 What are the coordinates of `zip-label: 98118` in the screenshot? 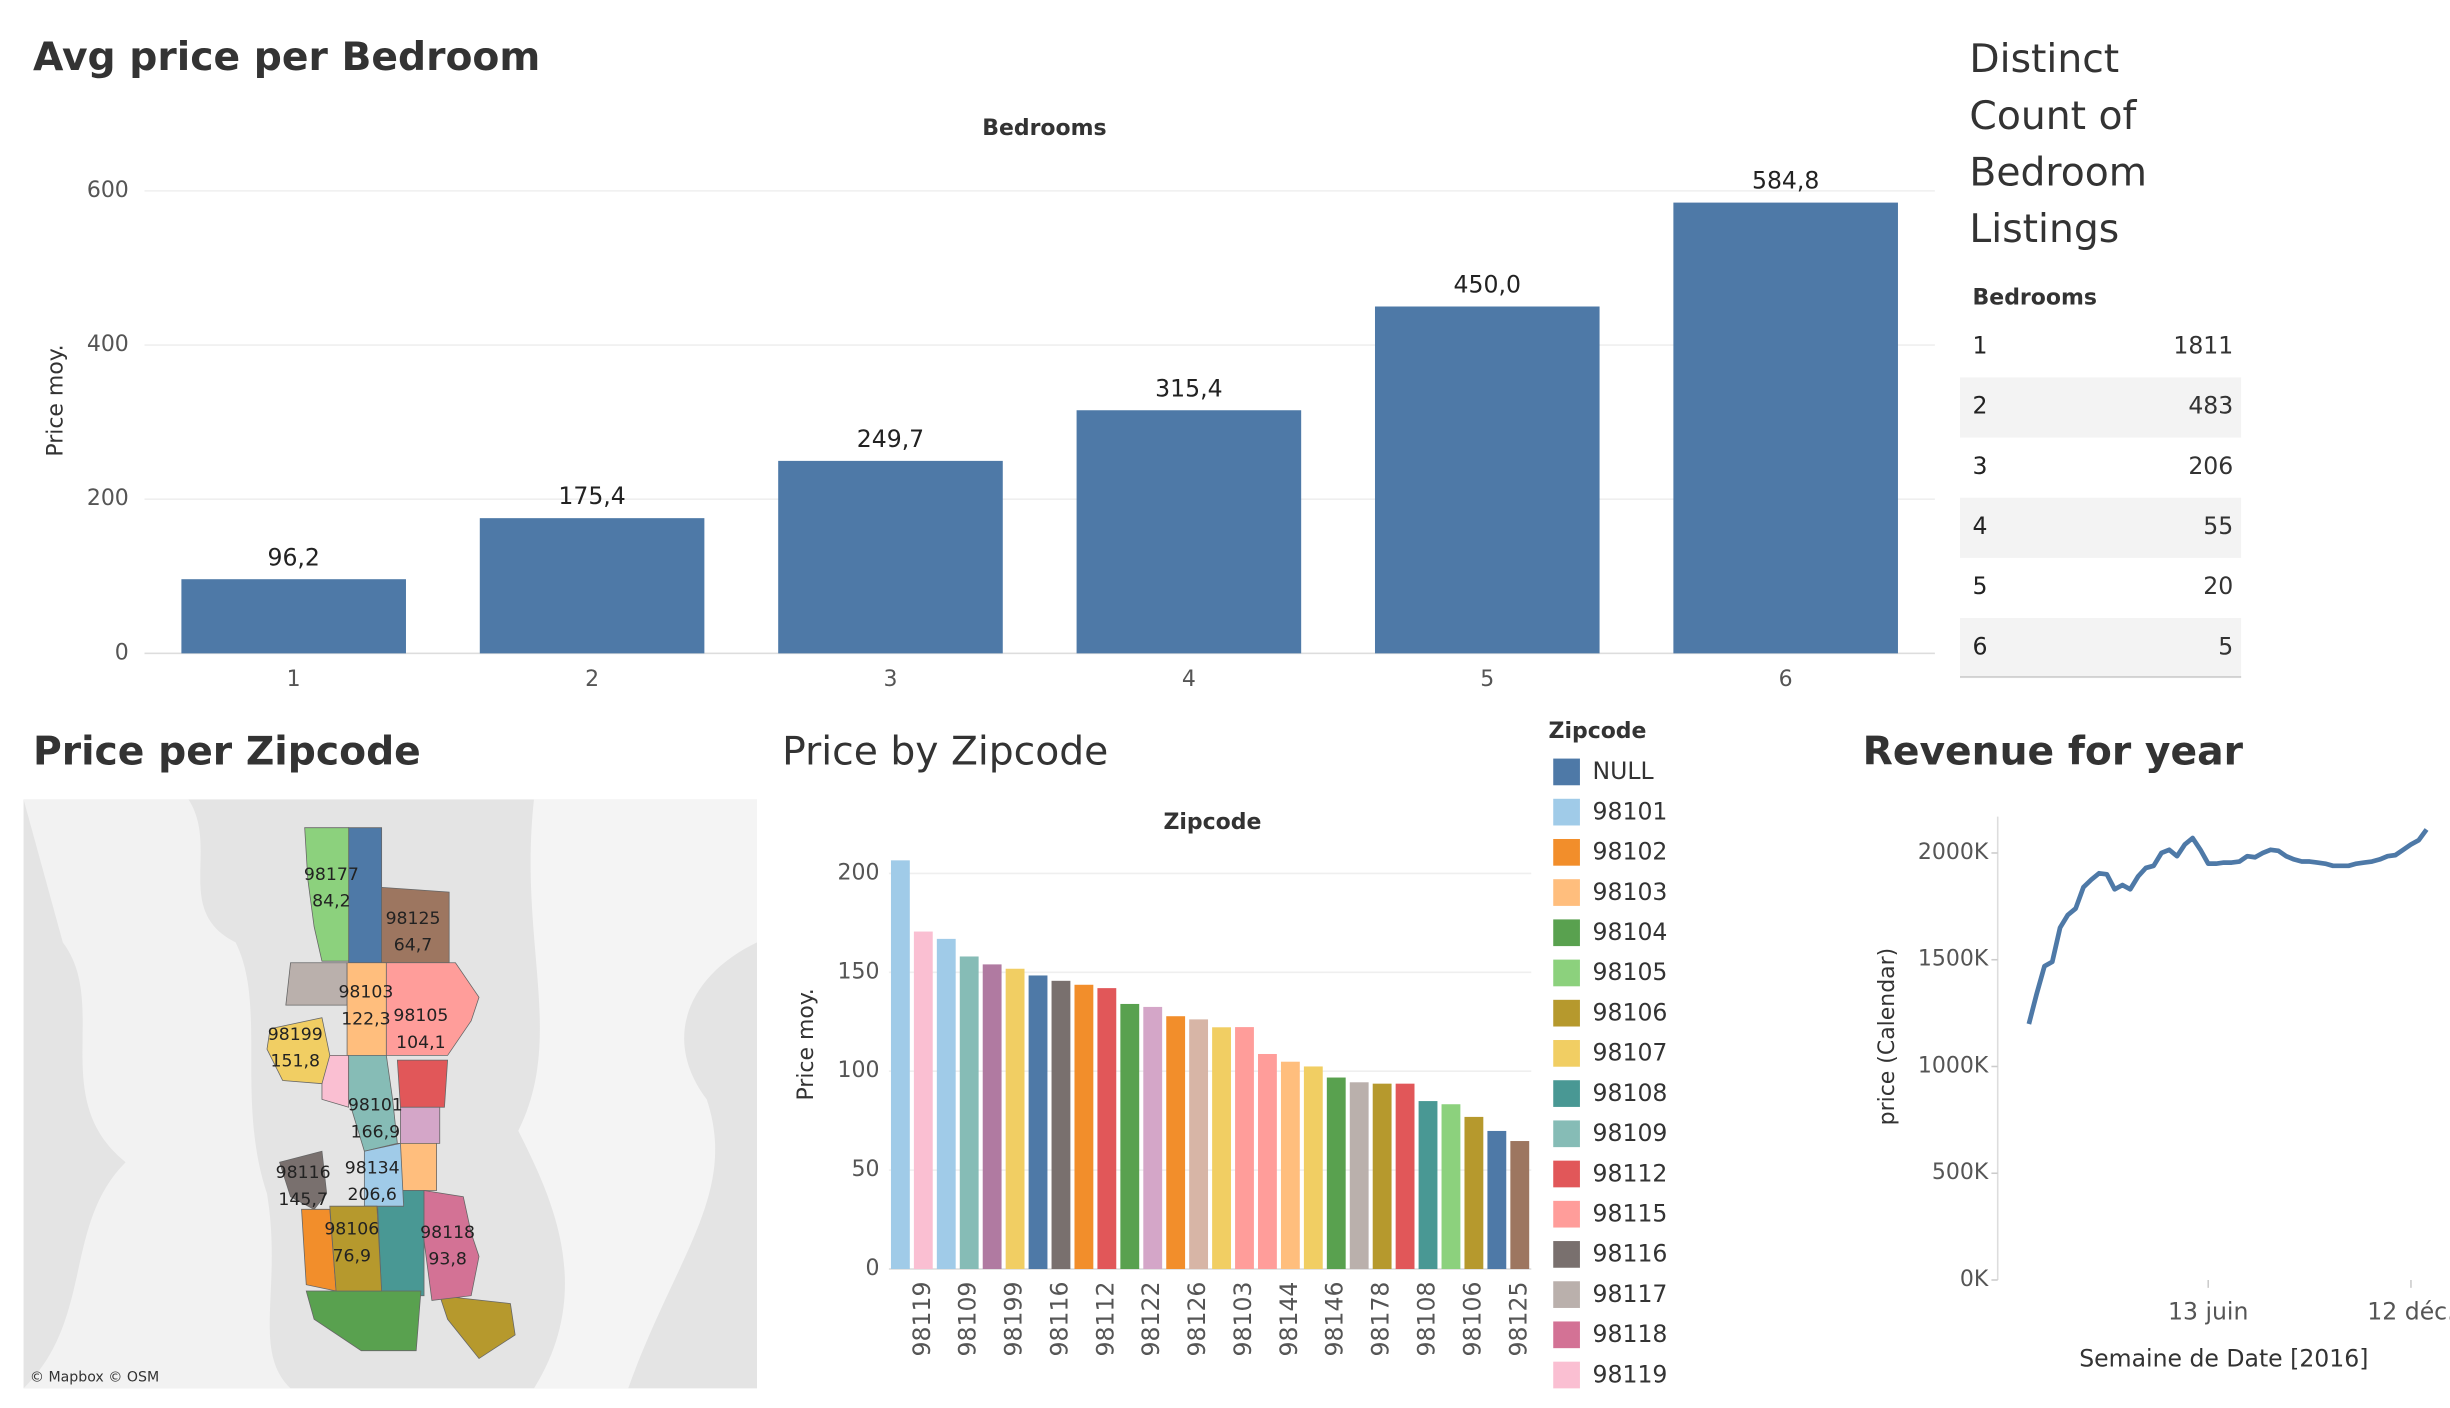 It's located at (447, 1233).